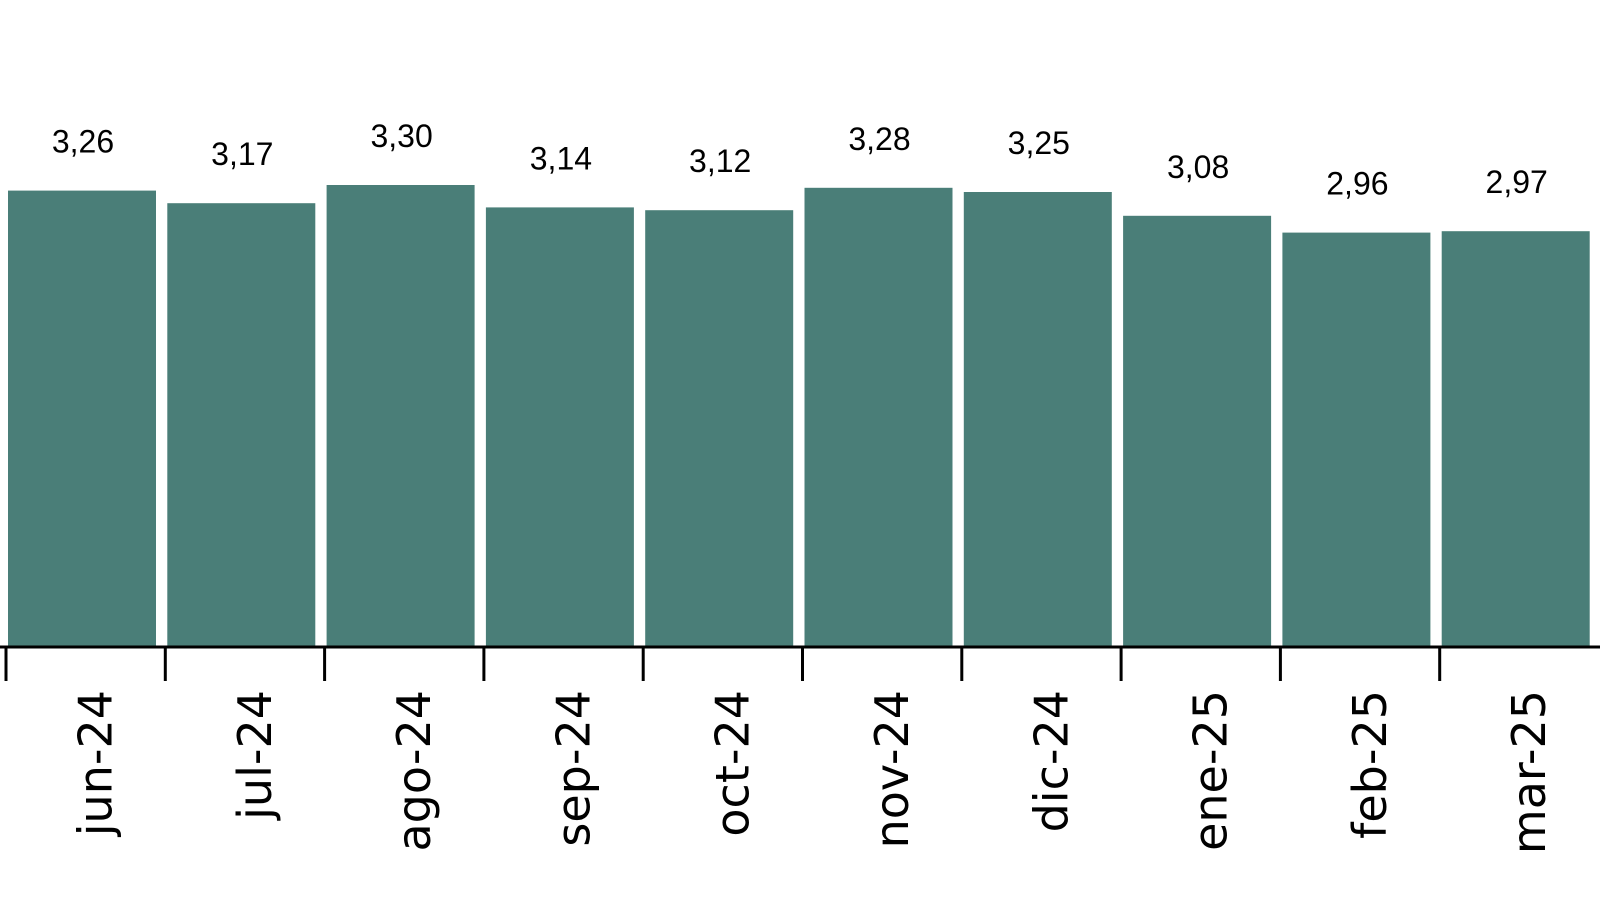  What do you see at coordinates (1357, 184) in the screenshot?
I see `bar-value-label: 2,96` at bounding box center [1357, 184].